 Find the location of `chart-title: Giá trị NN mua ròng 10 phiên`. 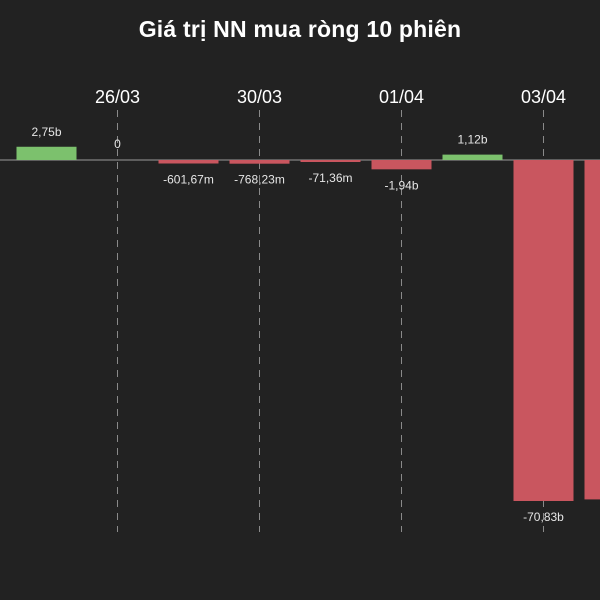

chart-title: Giá trị NN mua ròng 10 phiên is located at coordinates (300, 29).